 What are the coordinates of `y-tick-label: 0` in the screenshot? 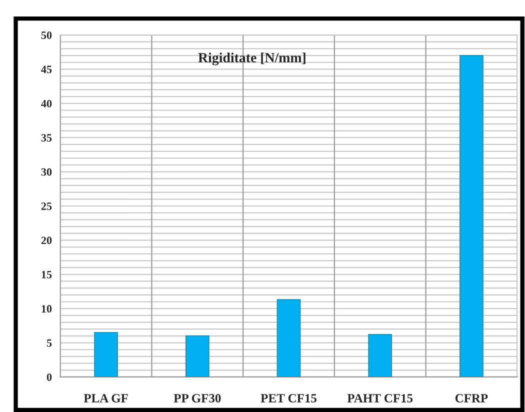 It's located at (49, 377).